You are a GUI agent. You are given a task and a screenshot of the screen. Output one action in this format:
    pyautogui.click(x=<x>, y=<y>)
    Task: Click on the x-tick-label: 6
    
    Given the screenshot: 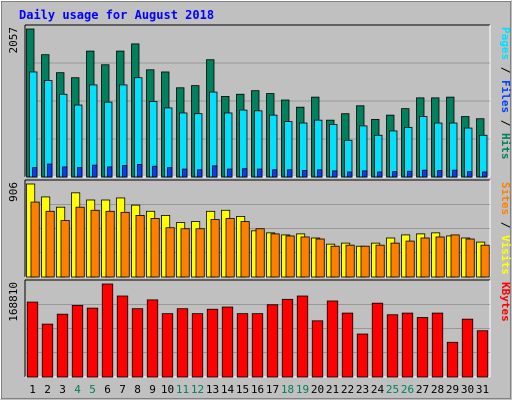 What is the action you would take?
    pyautogui.click(x=107, y=389)
    